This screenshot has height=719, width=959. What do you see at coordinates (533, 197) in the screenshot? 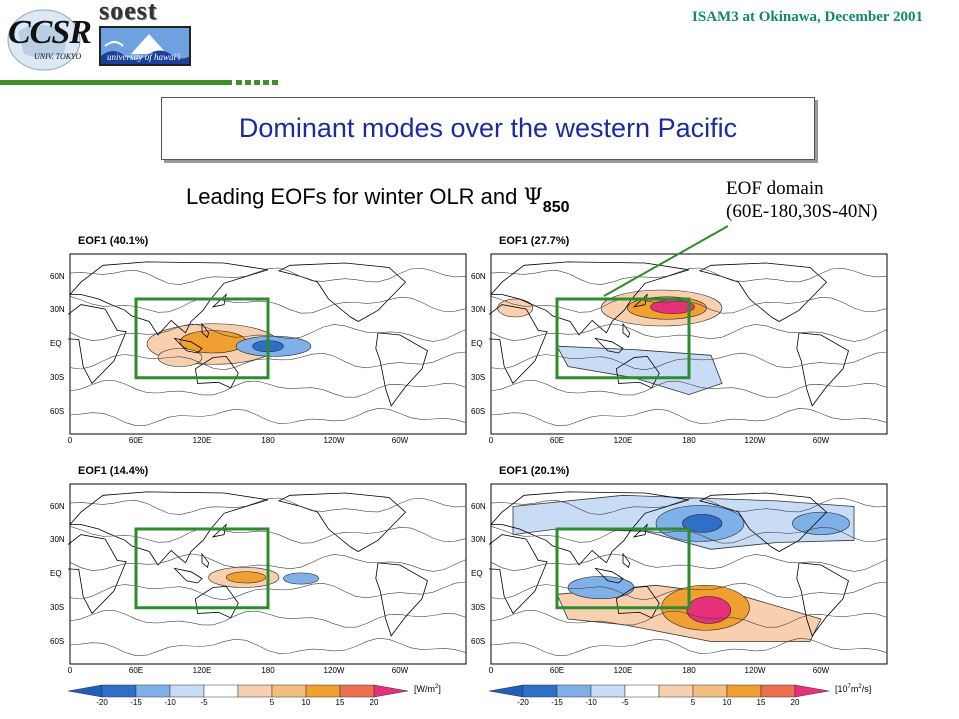
I see `psi-symbol: Ψ` at bounding box center [533, 197].